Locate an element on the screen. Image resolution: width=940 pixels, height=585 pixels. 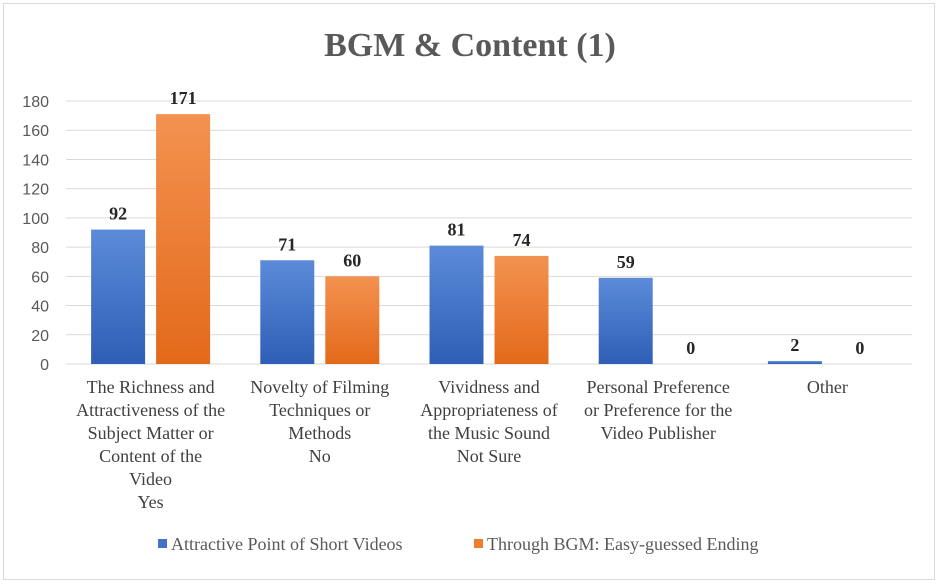
y-tick-label: 180 is located at coordinates (35, 102).